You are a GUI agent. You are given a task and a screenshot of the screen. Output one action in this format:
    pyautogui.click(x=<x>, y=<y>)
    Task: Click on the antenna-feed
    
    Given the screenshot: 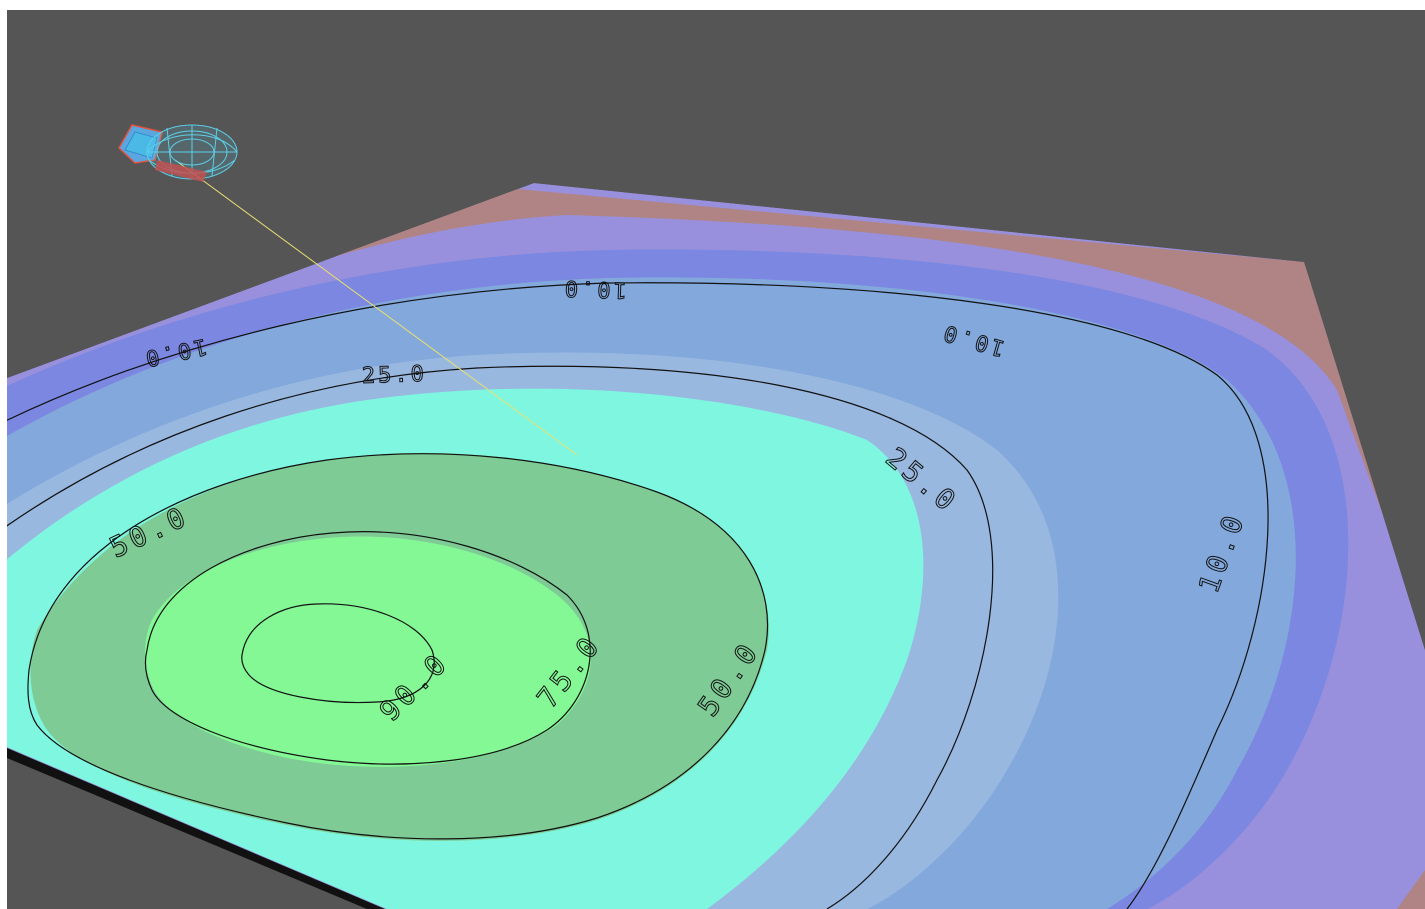 What is the action you would take?
    pyautogui.click(x=181, y=171)
    